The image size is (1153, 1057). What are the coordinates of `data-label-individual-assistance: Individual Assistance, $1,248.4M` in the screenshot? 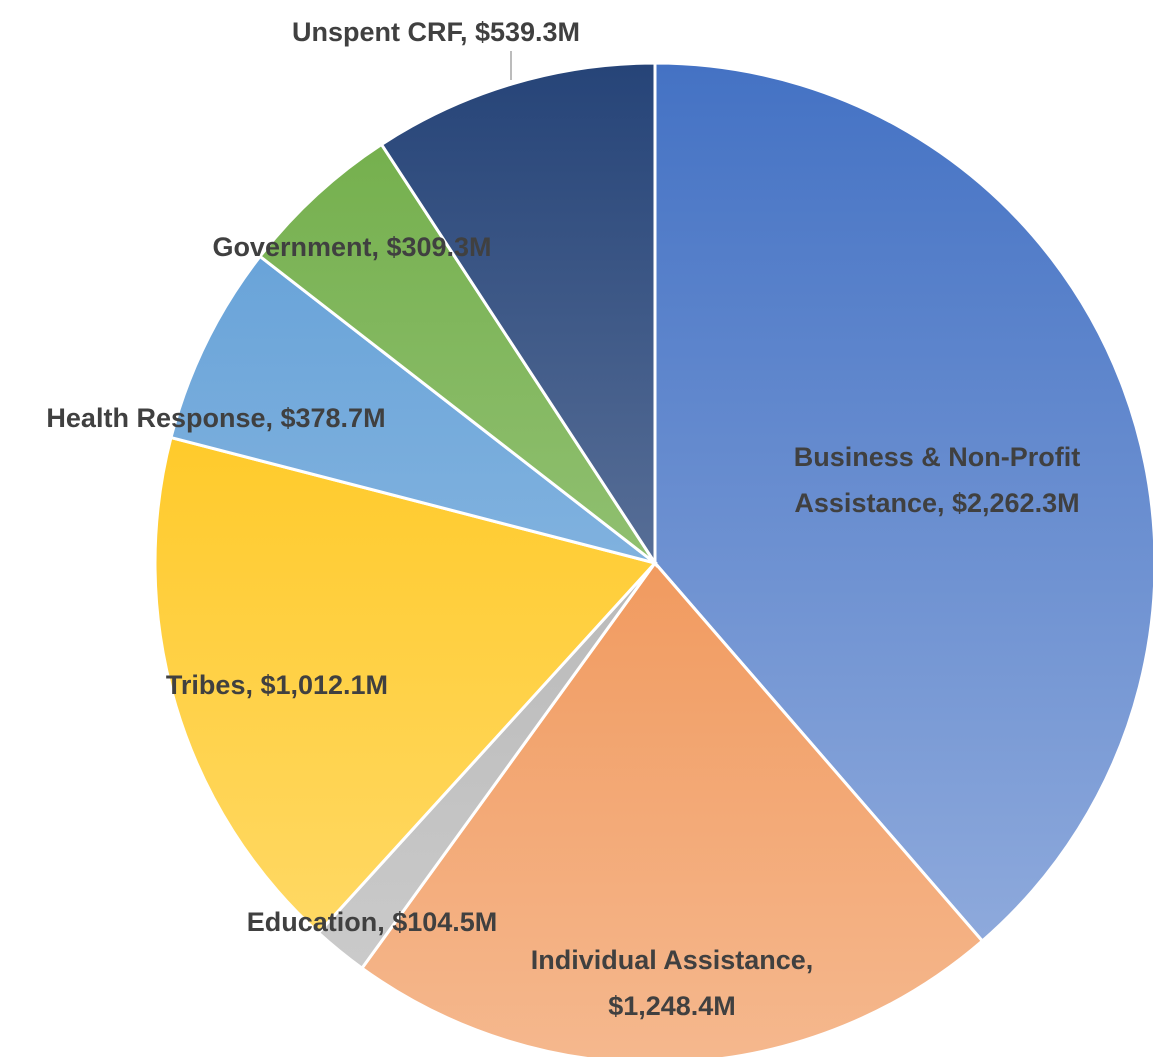 It's located at (672, 983).